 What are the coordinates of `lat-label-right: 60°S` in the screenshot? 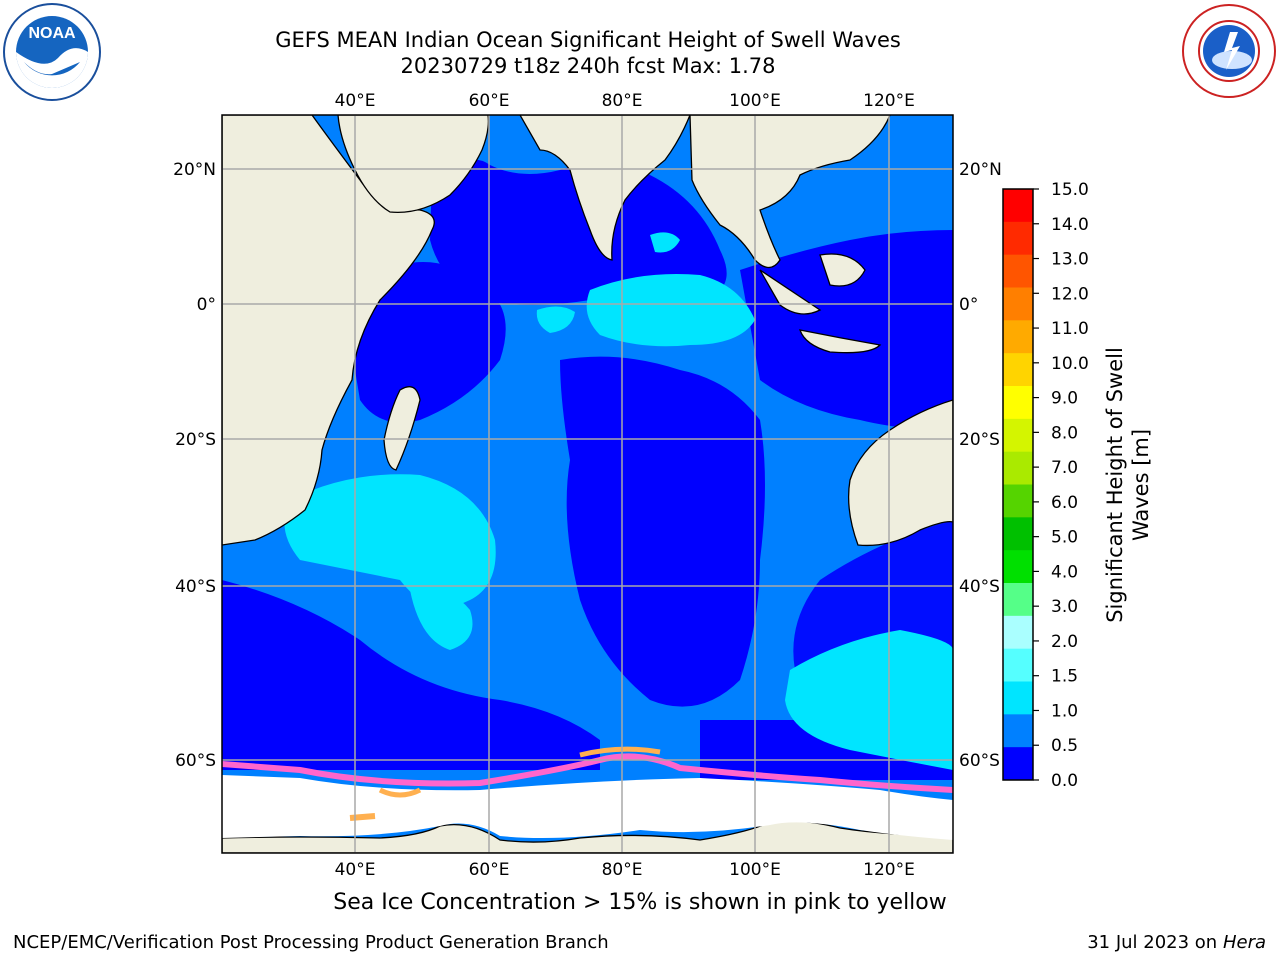 It's located at (979, 761).